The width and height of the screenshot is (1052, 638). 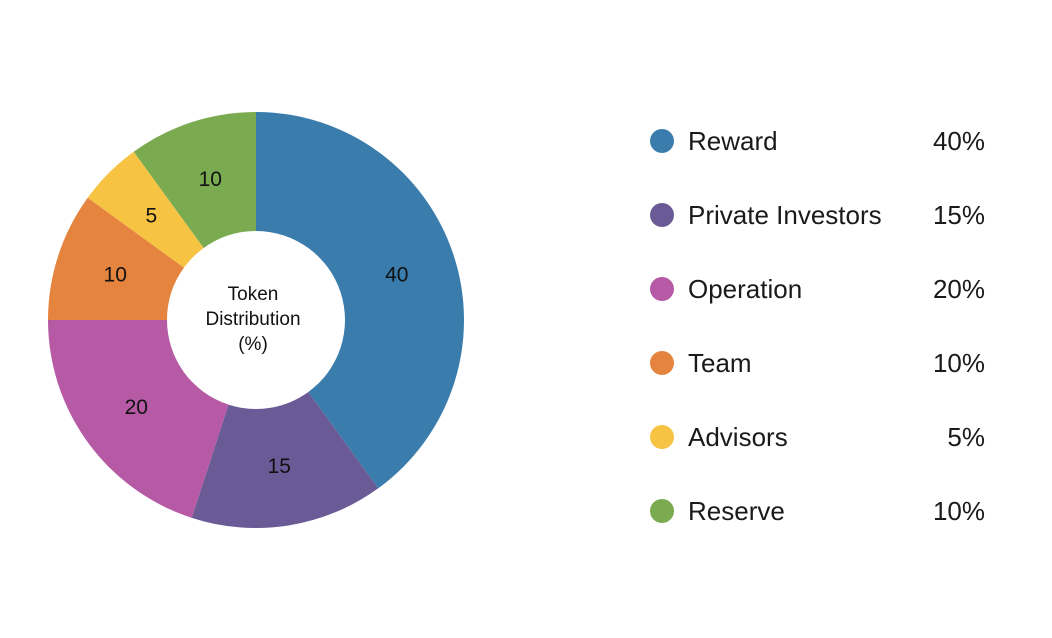 What do you see at coordinates (253, 344) in the screenshot?
I see `center-label-line-3: (%)` at bounding box center [253, 344].